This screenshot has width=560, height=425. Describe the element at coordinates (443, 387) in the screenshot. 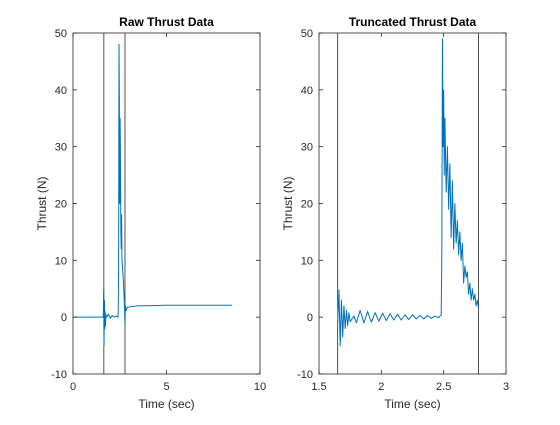

I see `x-tick-label: 2.5` at that location.